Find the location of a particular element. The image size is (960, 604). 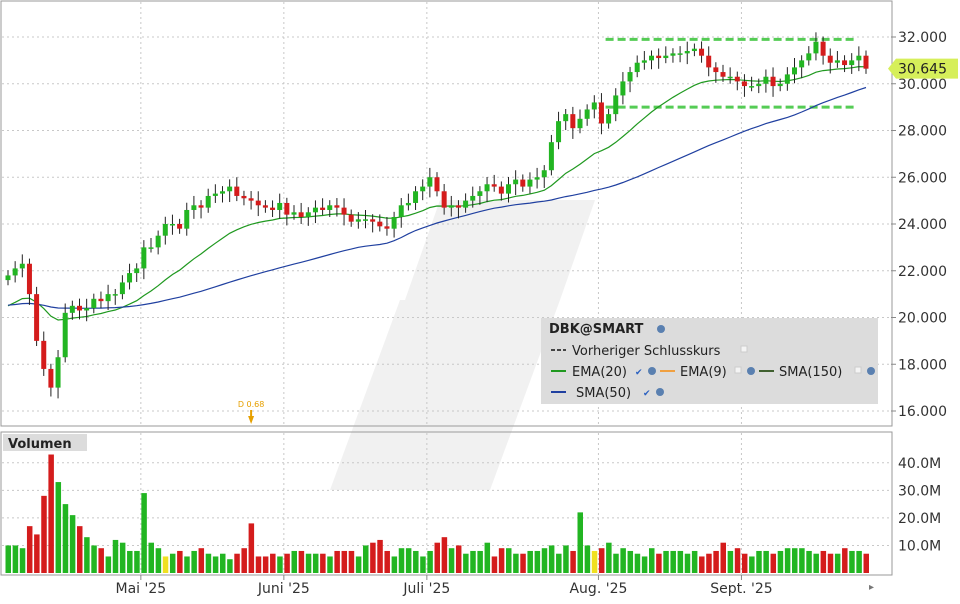

y-tick-label: 40.0M is located at coordinates (919, 464).